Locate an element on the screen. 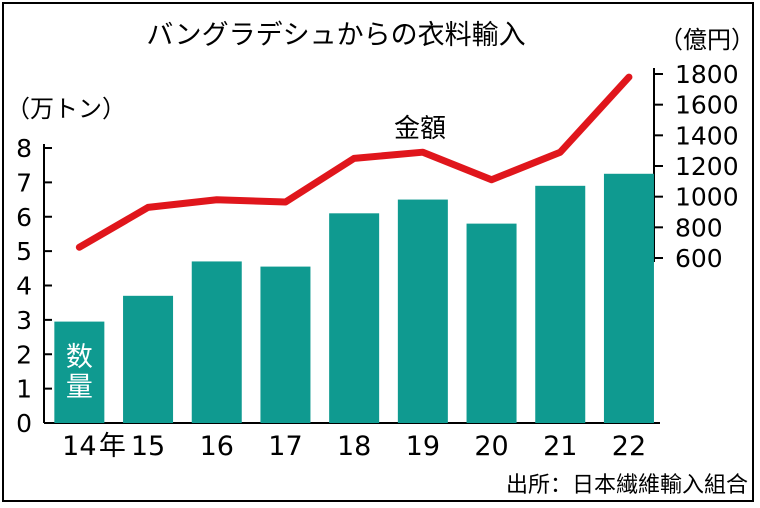  left-tick-label: 7 is located at coordinates (24, 182).